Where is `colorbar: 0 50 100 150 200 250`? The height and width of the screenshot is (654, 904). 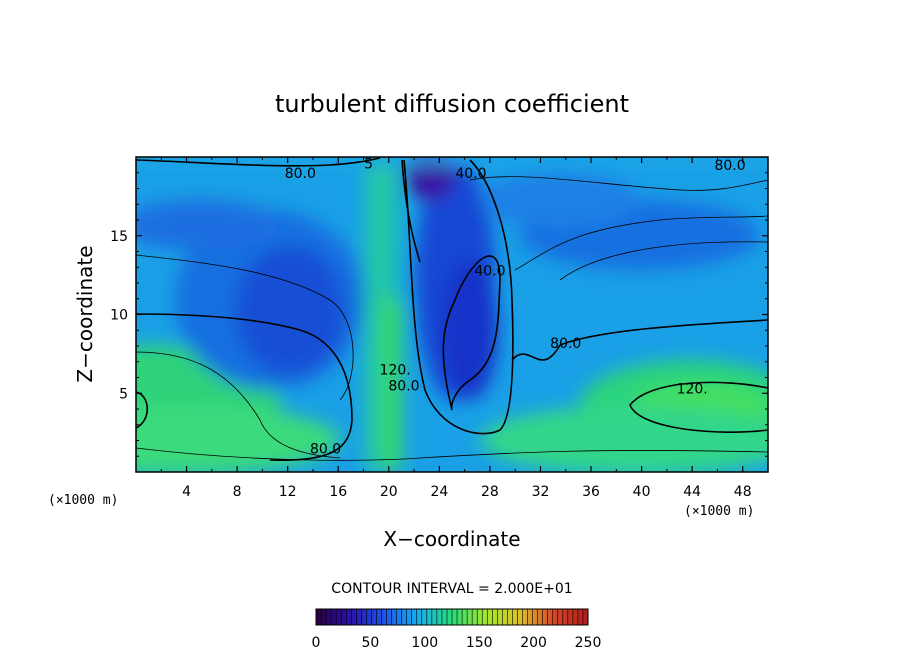
colorbar: 0 50 100 150 200 250 is located at coordinates (457, 629).